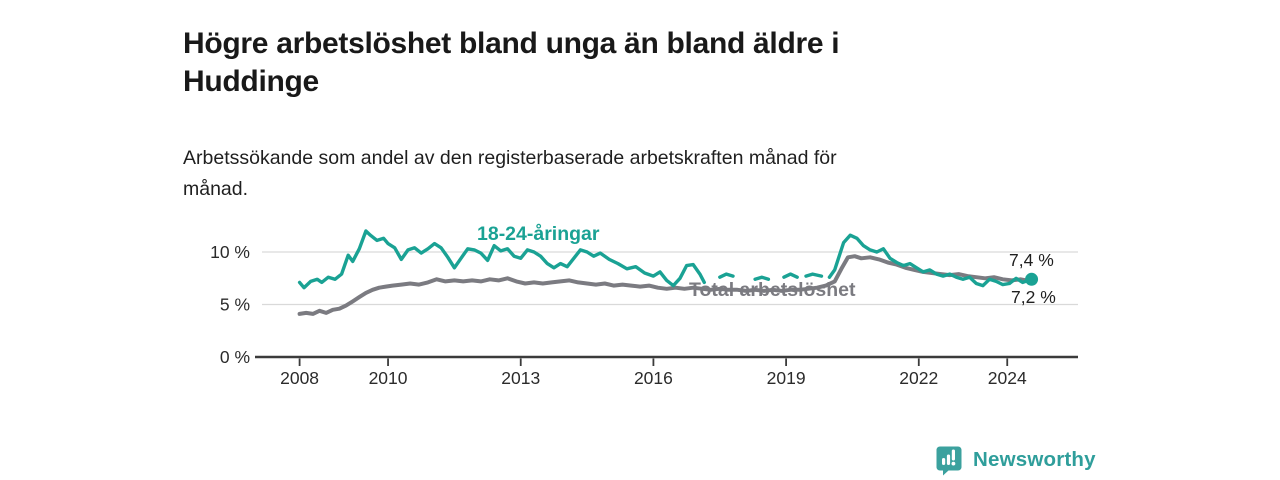 The height and width of the screenshot is (480, 1280). Describe the element at coordinates (299, 378) in the screenshot. I see `x-axis-tick-label: 2008` at that location.